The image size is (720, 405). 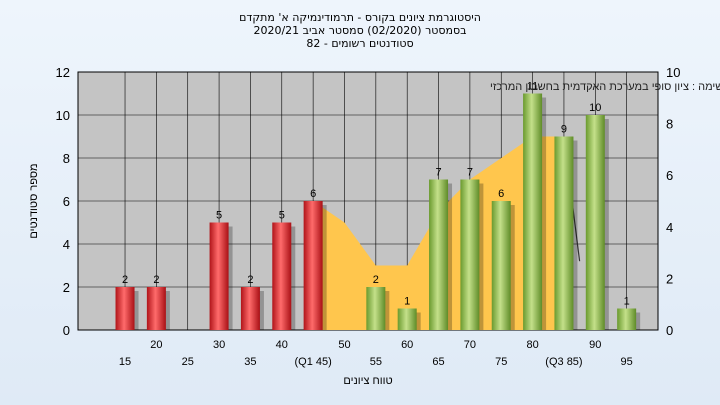 I want to click on y-tick-label: 8, so click(x=66, y=158).